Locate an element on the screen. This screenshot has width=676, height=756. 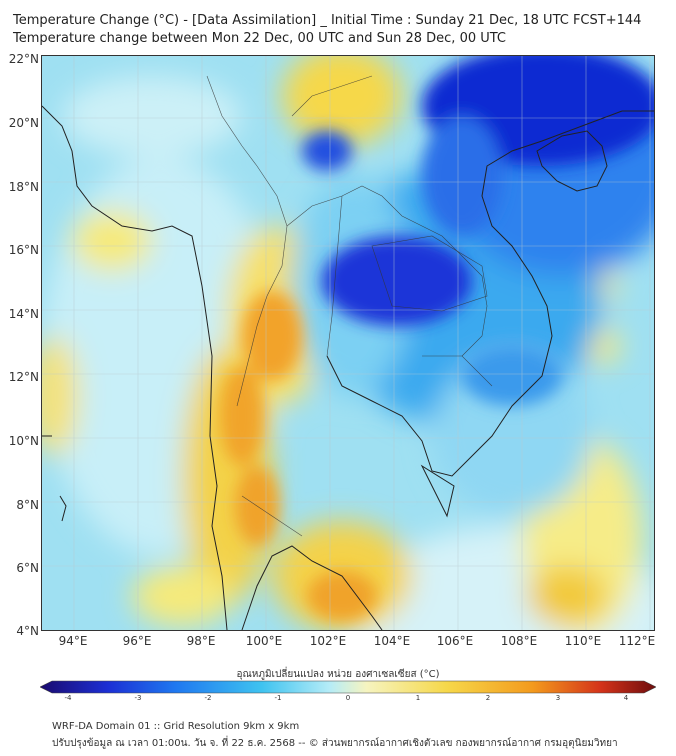
lon-label: 108°E is located at coordinates (519, 641).